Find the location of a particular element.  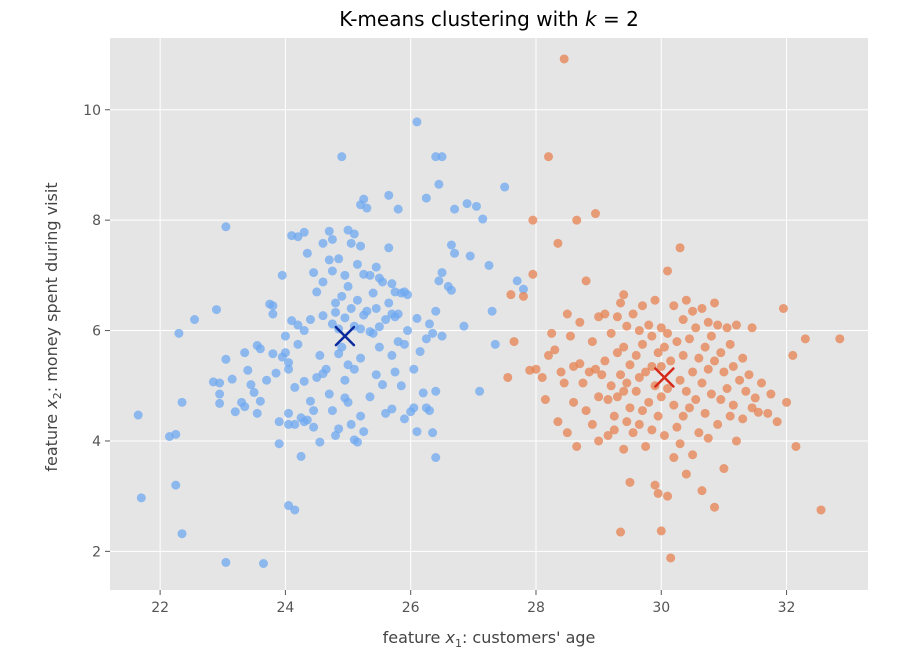

y-tick-label: 6 is located at coordinates (96, 332).